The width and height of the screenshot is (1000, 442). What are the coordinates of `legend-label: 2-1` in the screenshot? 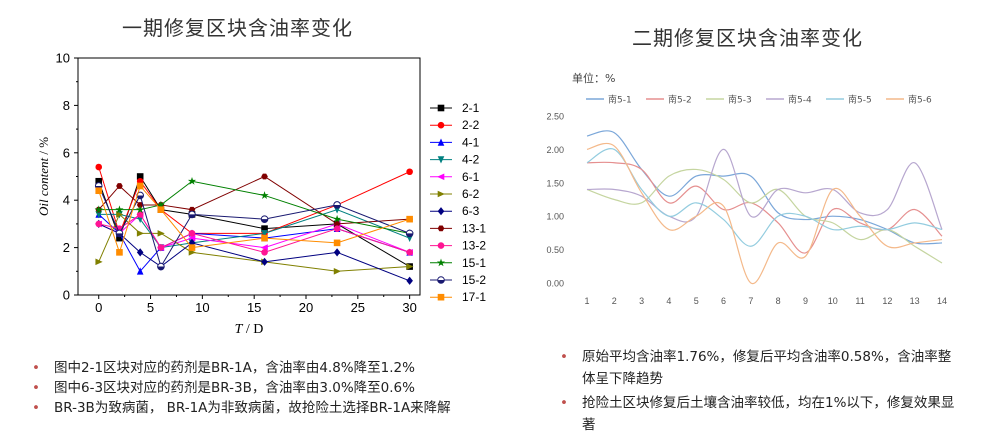 It's located at (471, 108).